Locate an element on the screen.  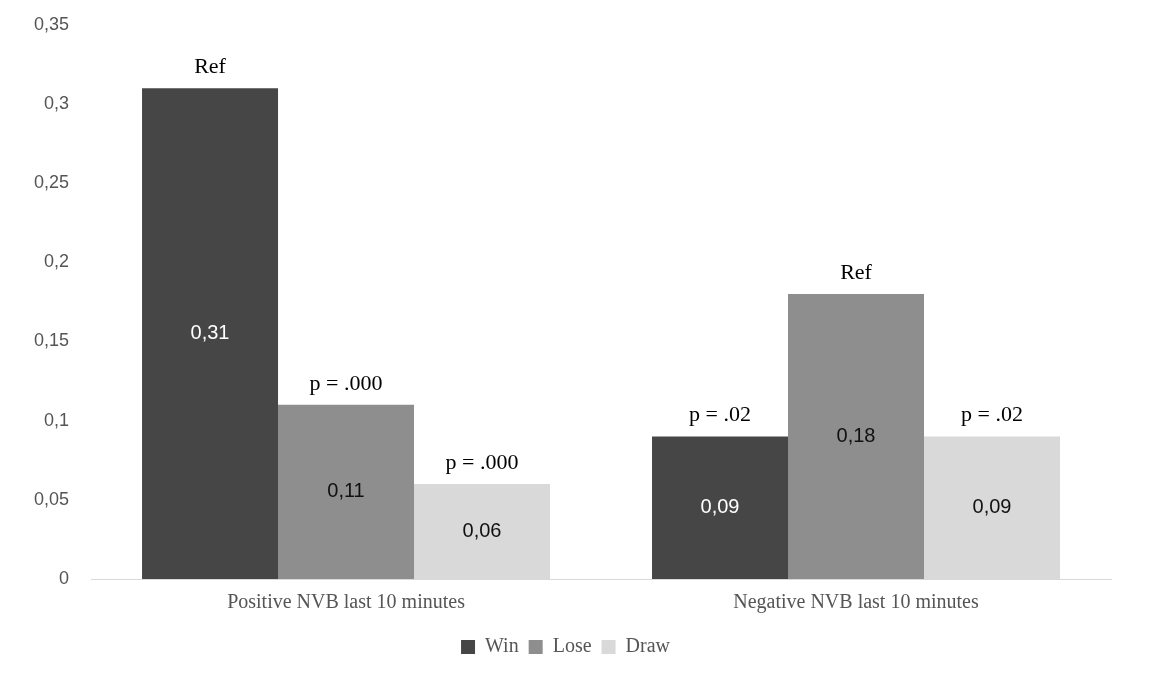
y-tick-label: 0,15 is located at coordinates (51, 340).